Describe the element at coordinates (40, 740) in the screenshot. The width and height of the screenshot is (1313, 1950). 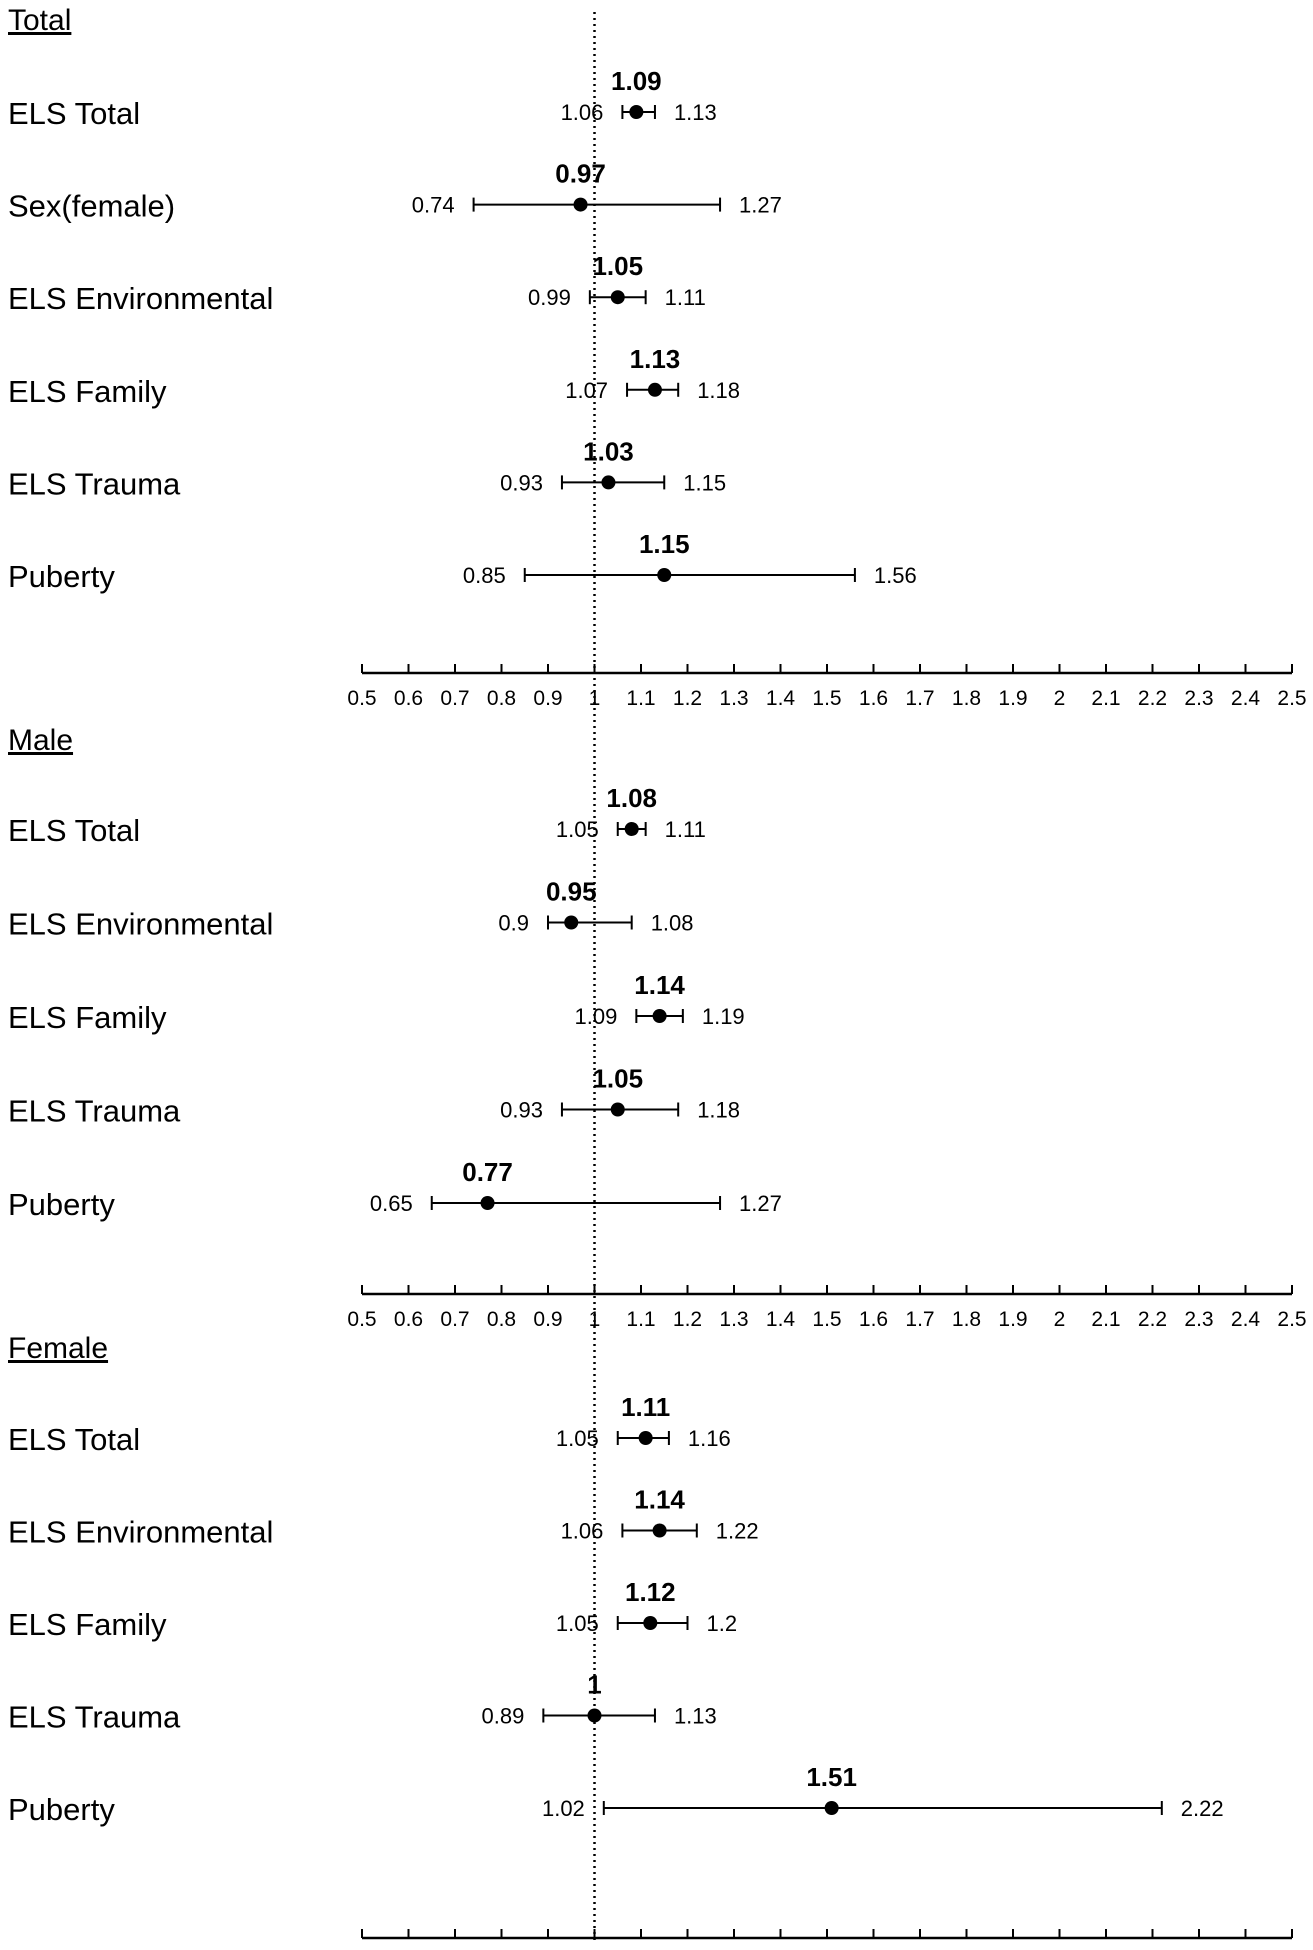
I see `panel-title: Male` at that location.